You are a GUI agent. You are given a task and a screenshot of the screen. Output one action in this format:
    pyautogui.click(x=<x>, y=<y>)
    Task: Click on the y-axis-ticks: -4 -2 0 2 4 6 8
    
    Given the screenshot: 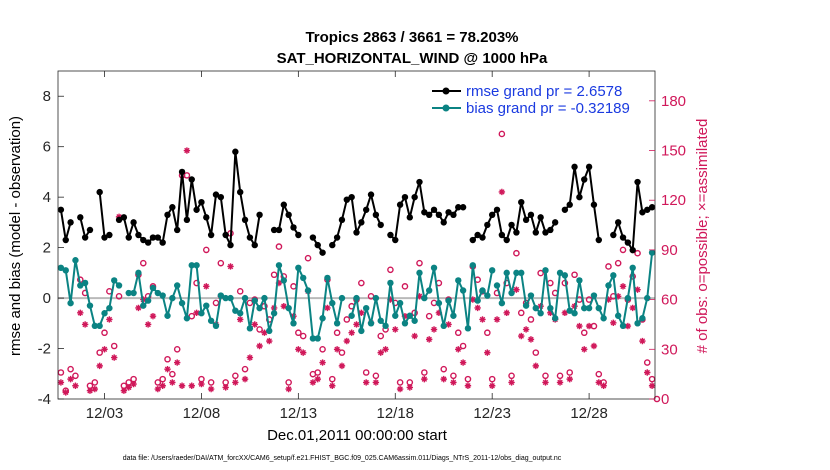 What is the action you would take?
    pyautogui.click(x=51, y=248)
    